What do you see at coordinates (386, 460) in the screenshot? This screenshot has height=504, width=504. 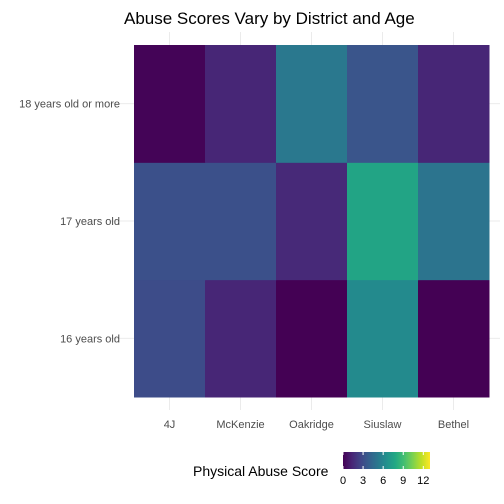 I see `legend-colorbar` at bounding box center [386, 460].